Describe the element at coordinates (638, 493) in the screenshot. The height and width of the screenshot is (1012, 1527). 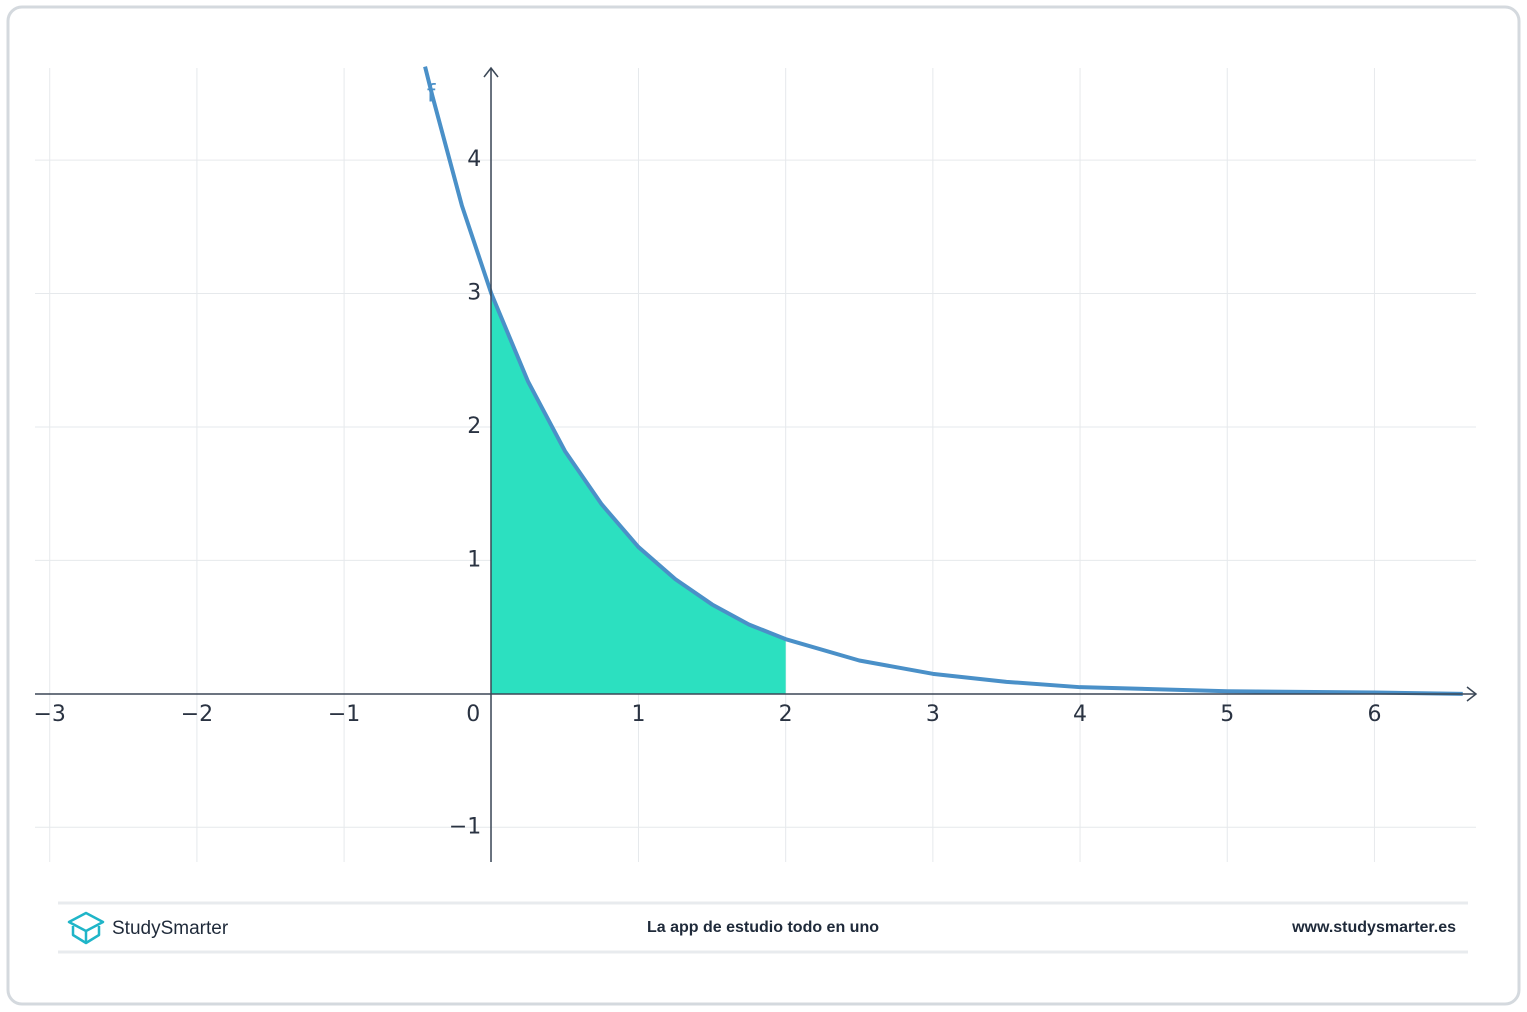
I see `shaded-area` at that location.